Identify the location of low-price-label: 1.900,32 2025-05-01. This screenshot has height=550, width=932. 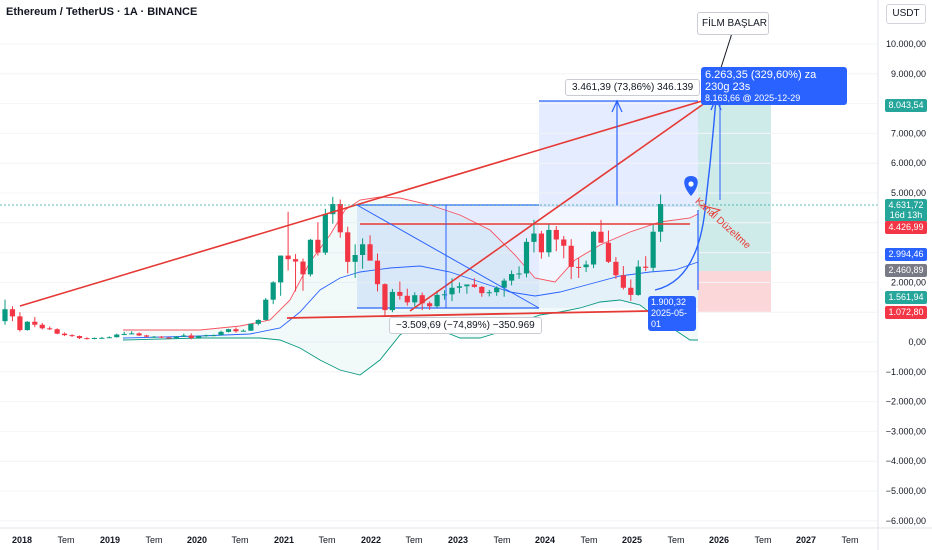
(672, 313).